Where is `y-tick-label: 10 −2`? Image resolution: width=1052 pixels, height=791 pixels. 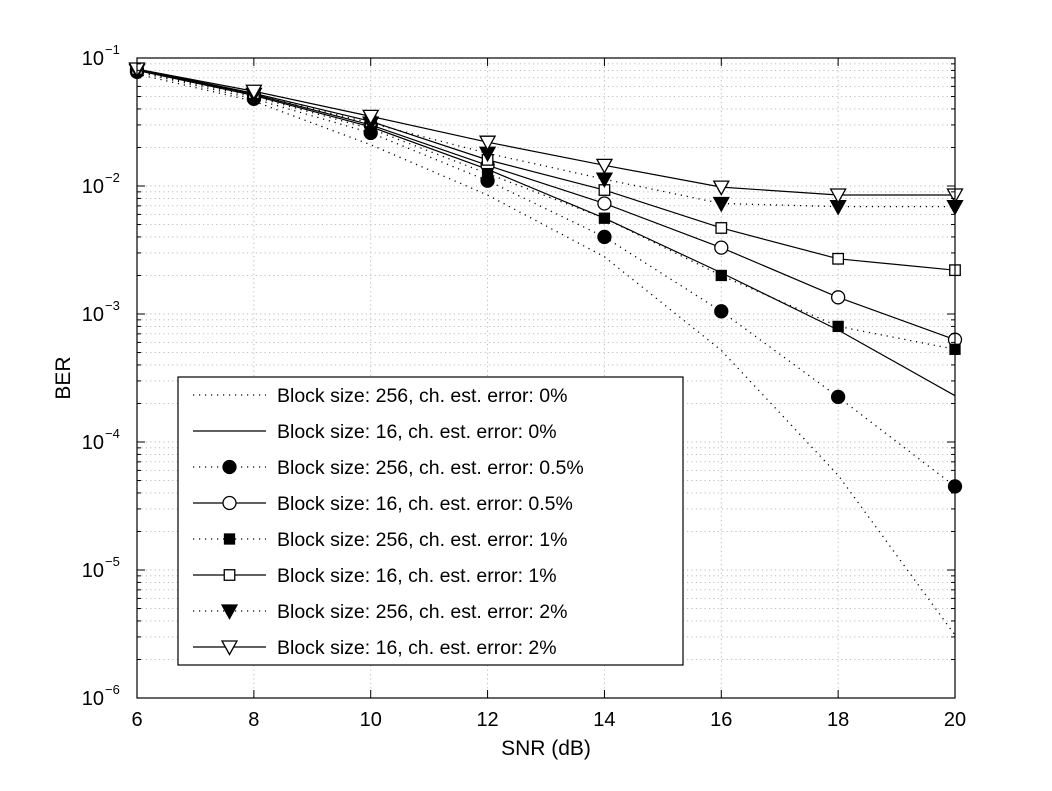 y-tick-label: 10 −2 is located at coordinates (101, 184).